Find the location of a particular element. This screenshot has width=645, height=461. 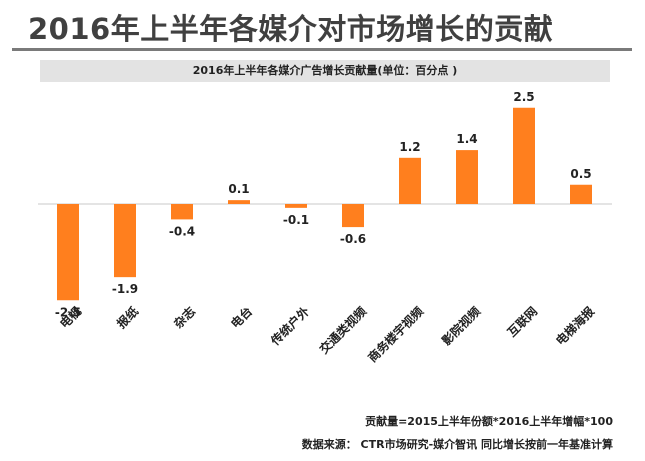

category-label-2: 杂志 is located at coordinates (185, 318).